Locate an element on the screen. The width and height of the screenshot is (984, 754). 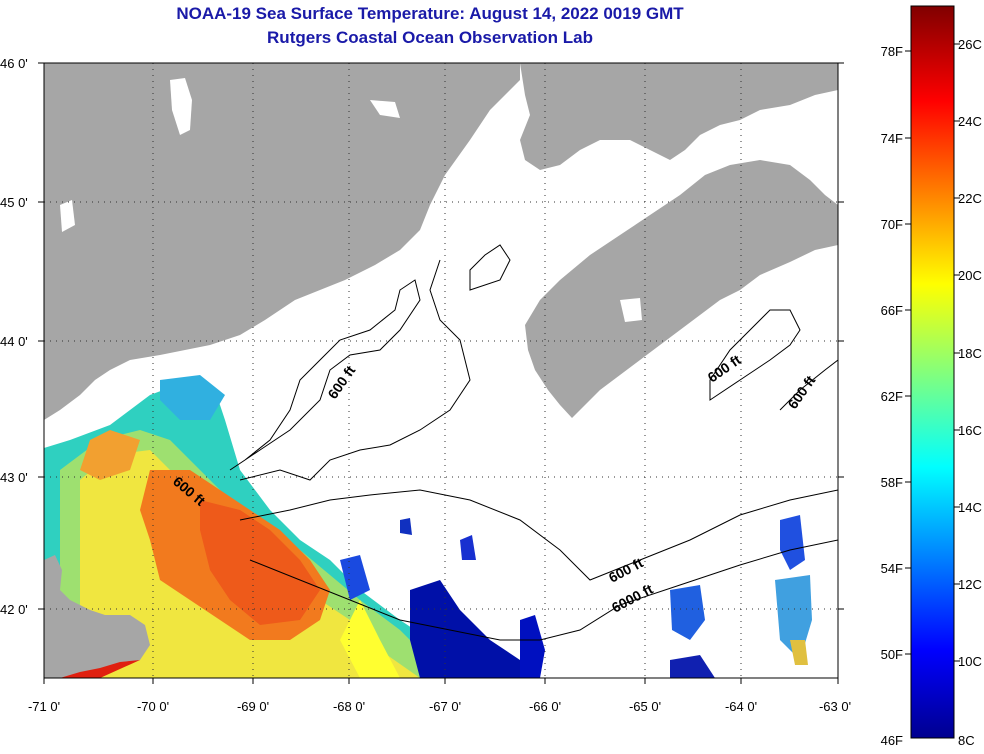
colorbar-ticks is located at coordinates (932, 352).